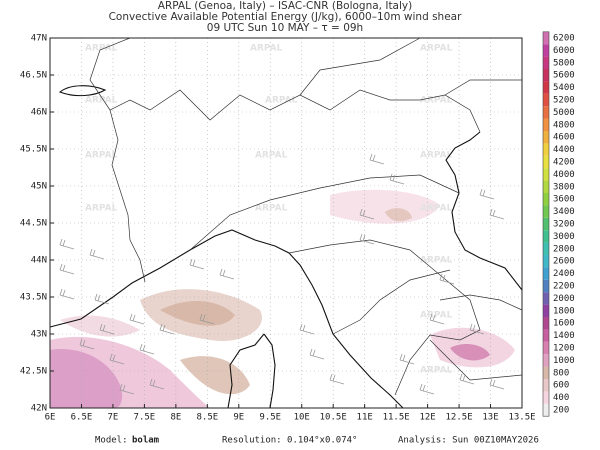 The height and width of the screenshot is (450, 600). I want to click on x-tick-label: 10.5E, so click(333, 418).